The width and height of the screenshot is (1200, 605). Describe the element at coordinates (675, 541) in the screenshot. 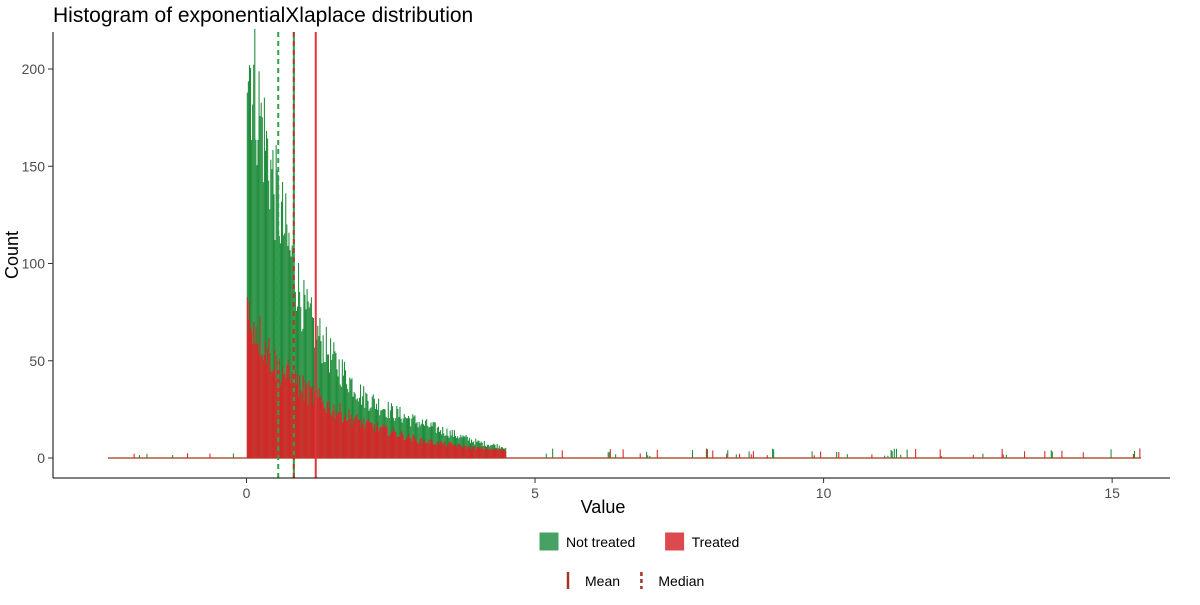

I see `legend-swatch` at that location.